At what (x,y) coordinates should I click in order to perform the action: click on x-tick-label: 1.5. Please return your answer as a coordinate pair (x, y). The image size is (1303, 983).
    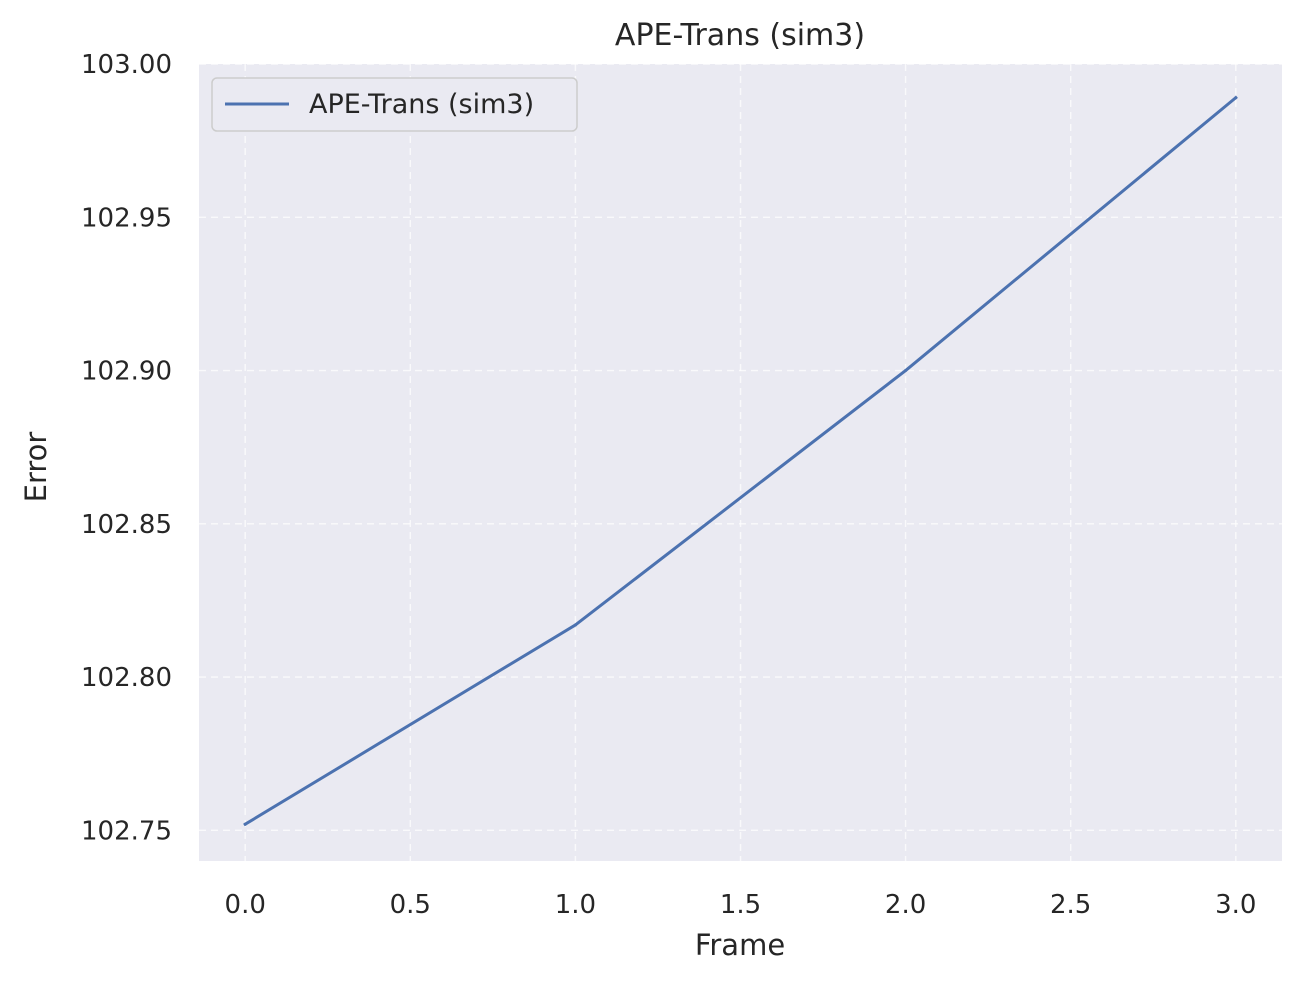
    Looking at the image, I should click on (740, 905).